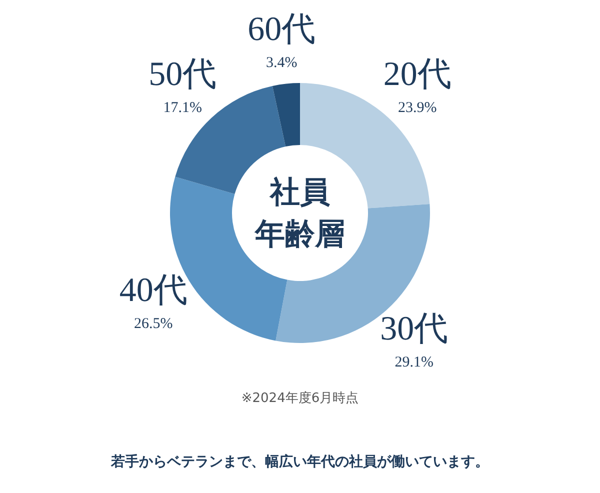  Describe the element at coordinates (300, 398) in the screenshot. I see `text: ※2024年度6月時点` at that location.